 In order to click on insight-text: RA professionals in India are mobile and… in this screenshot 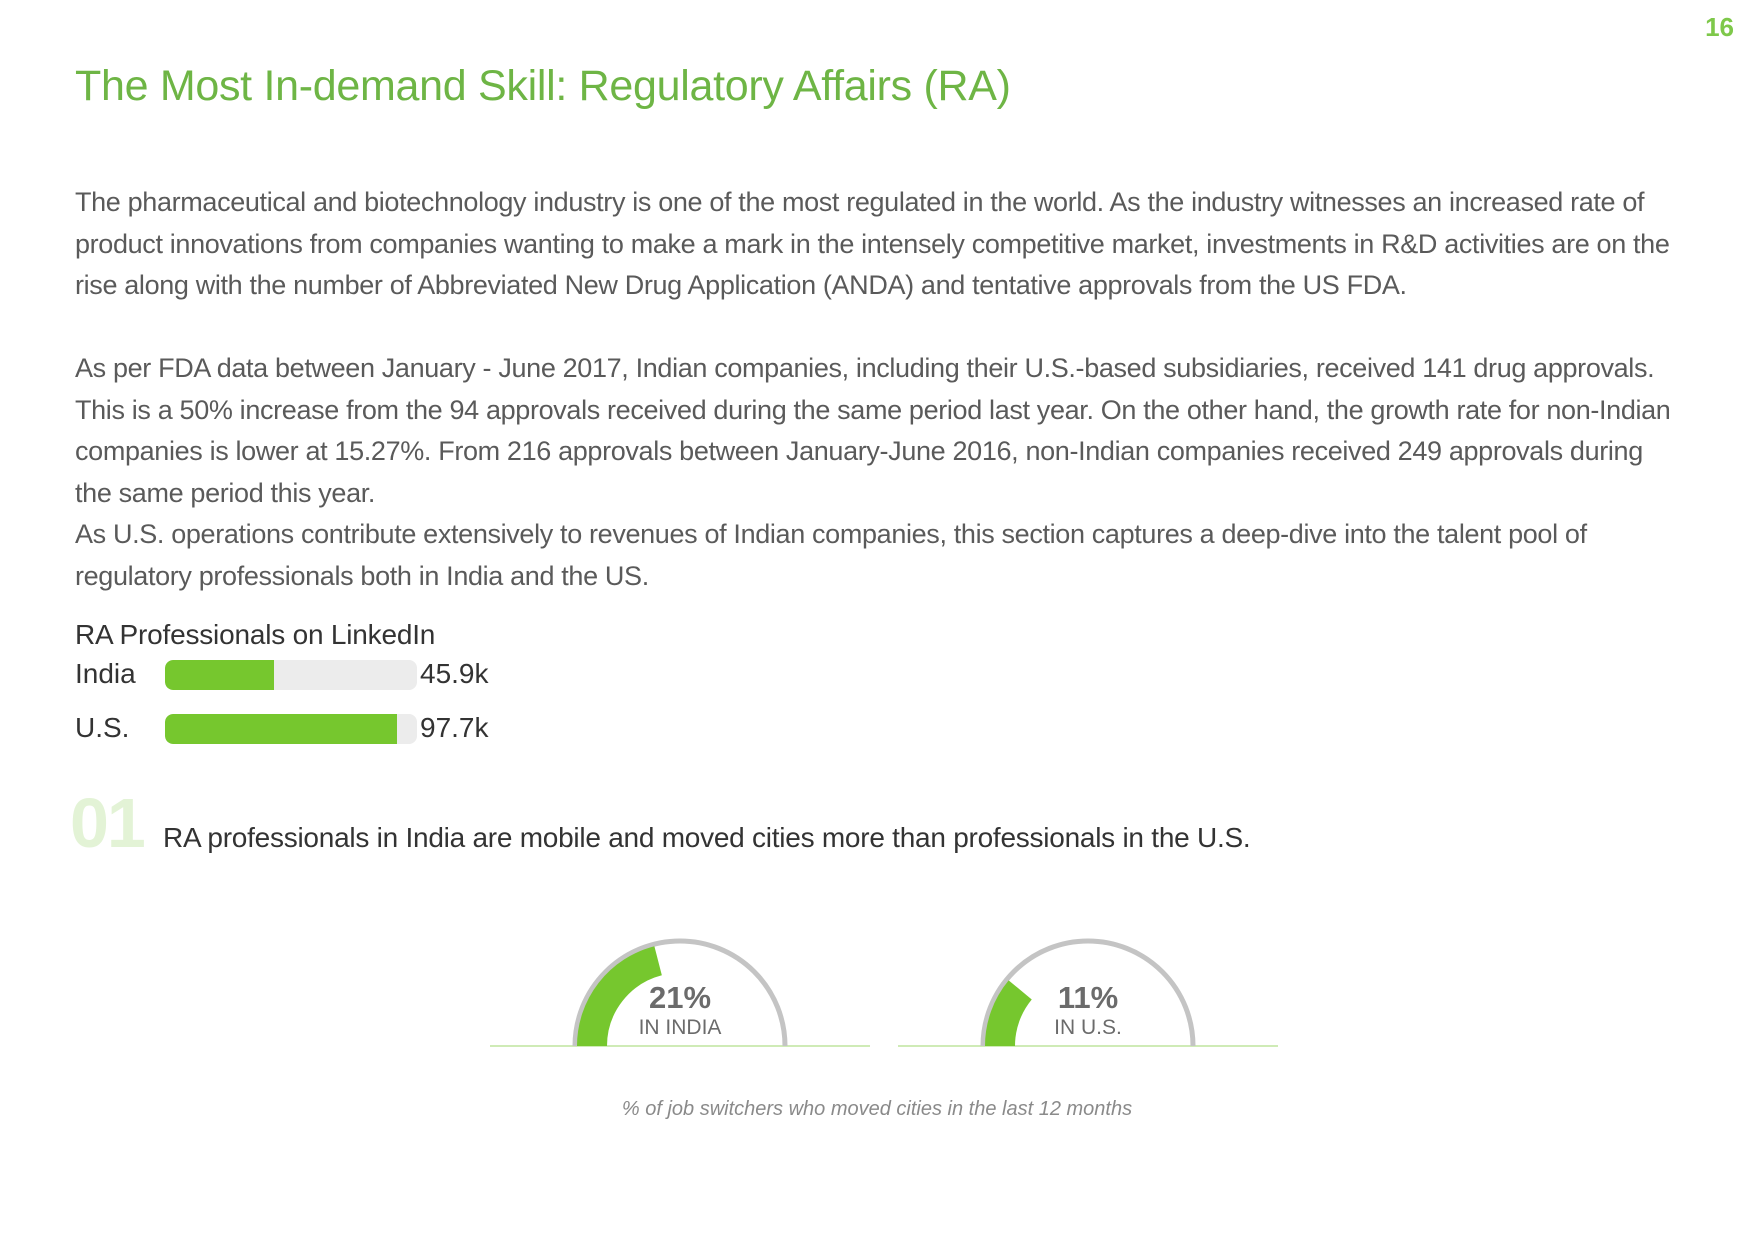, I will do `click(707, 837)`.